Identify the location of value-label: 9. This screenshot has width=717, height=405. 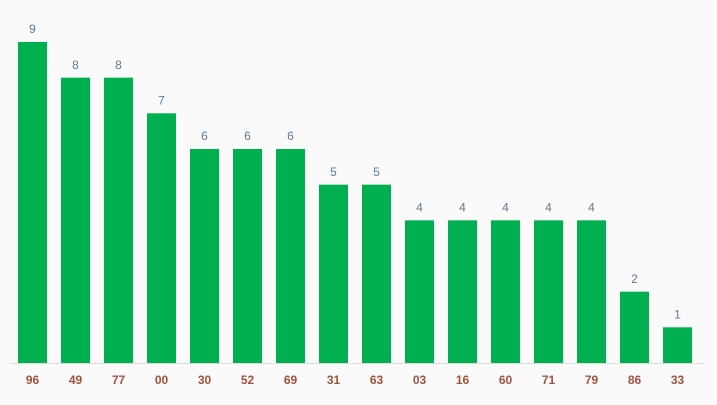
(32, 29).